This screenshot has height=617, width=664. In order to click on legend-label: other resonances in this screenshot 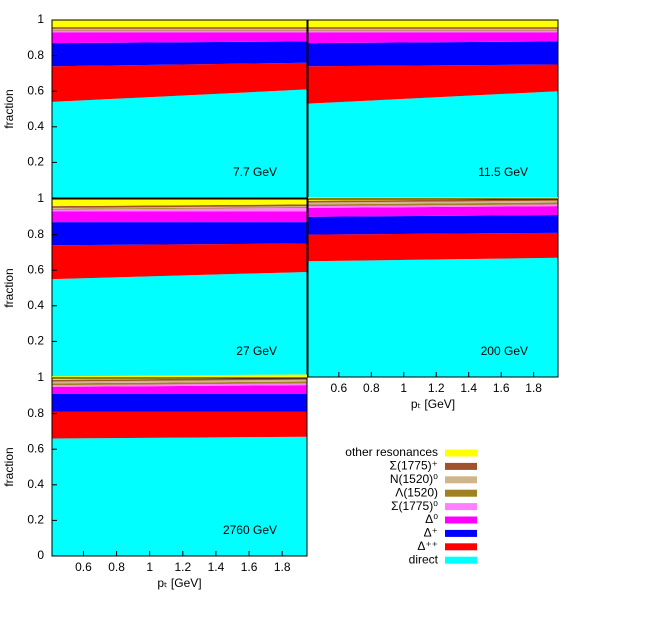, I will do `click(391, 452)`.